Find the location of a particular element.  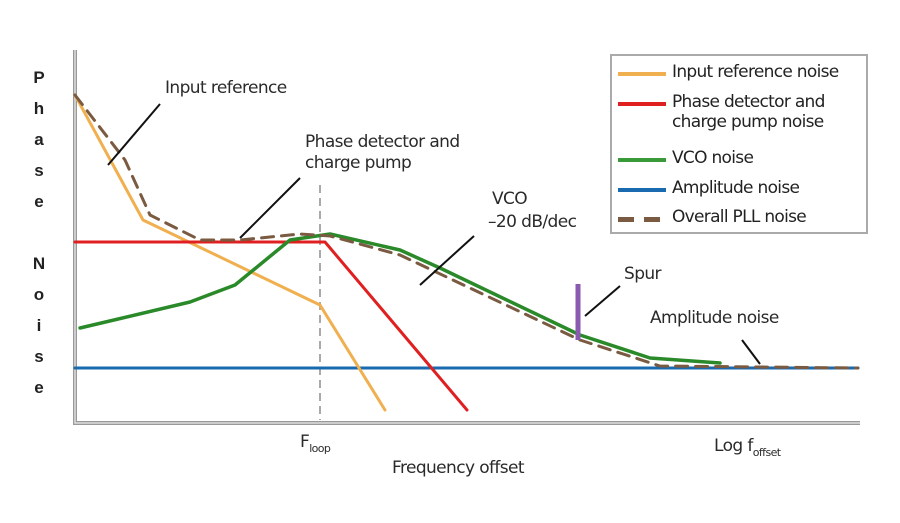

annotation-vco-line2: –20 dB/dec is located at coordinates (532, 222).